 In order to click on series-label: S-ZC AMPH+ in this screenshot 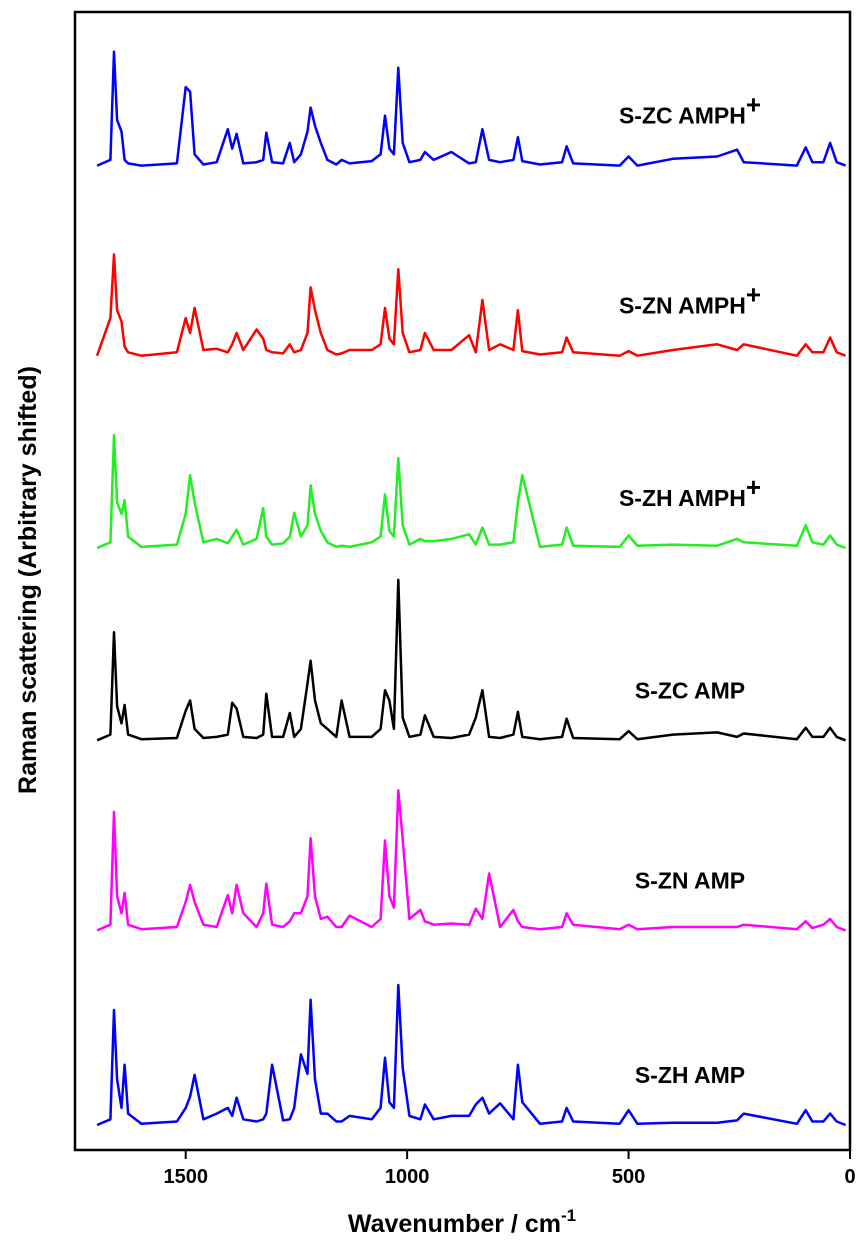, I will do `click(690, 109)`.